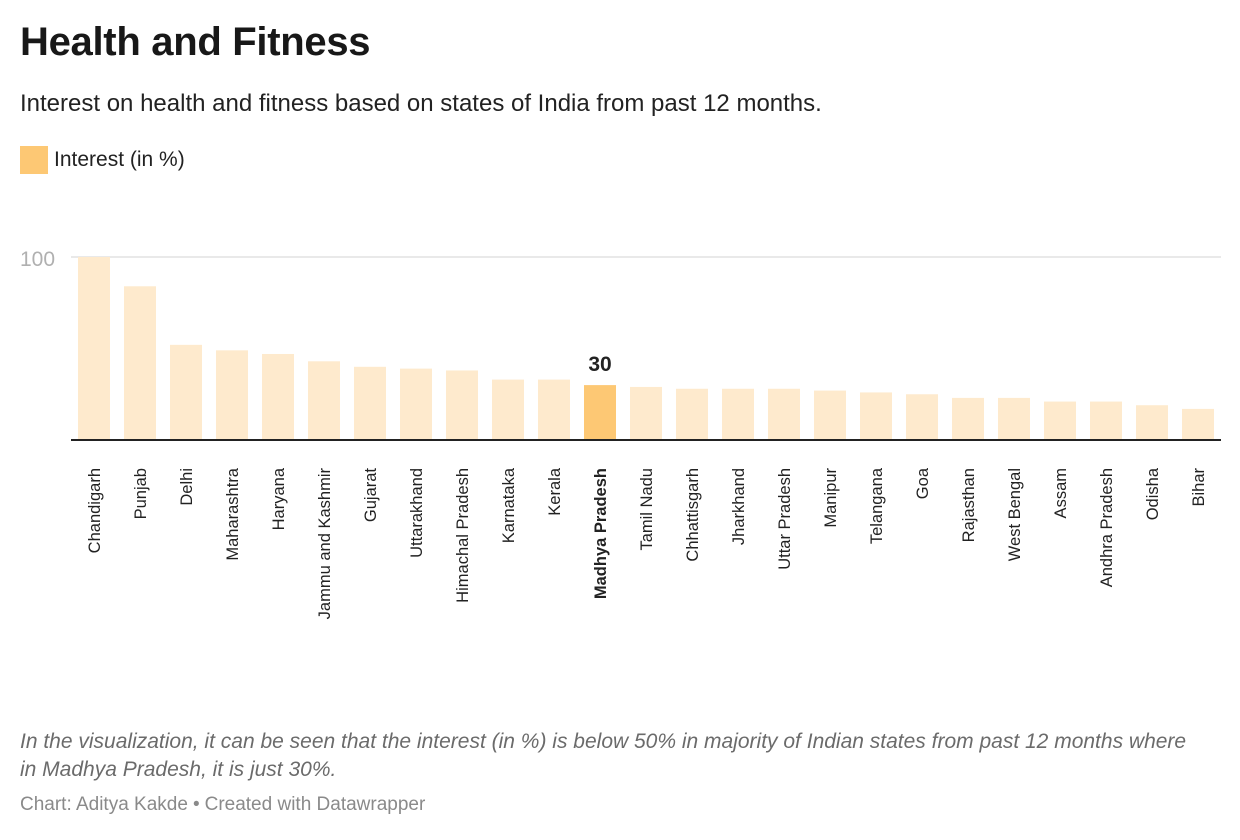 The image size is (1240, 840). Describe the element at coordinates (600, 412) in the screenshot. I see `bar-madhya-pradesh` at that location.